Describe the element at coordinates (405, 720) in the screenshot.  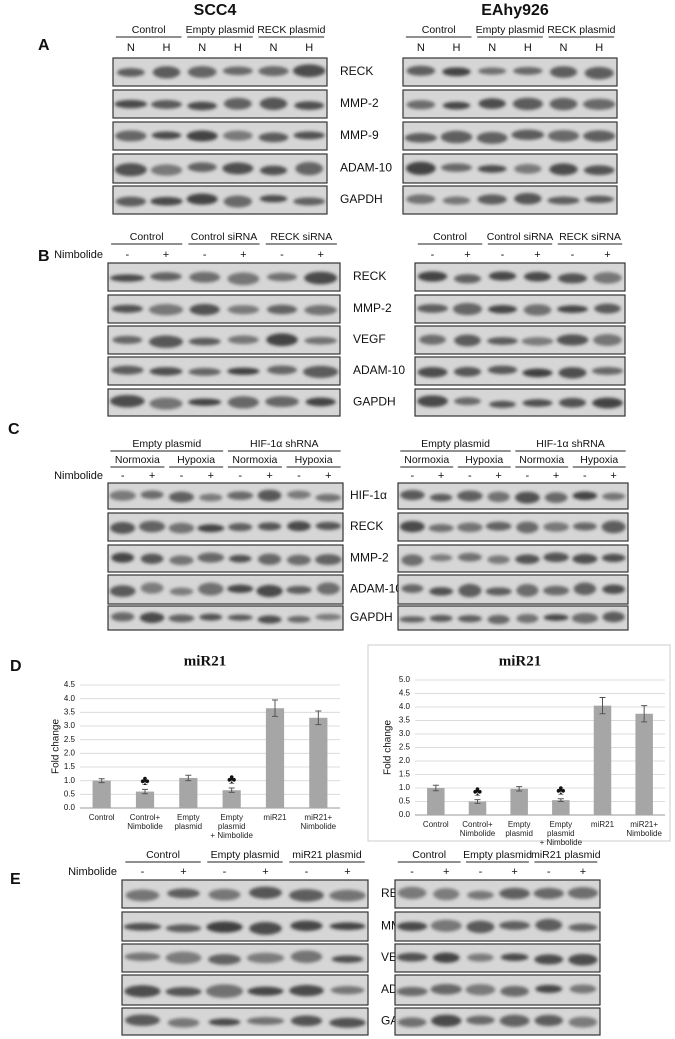
I see `y-tick-label: 3.5` at that location.